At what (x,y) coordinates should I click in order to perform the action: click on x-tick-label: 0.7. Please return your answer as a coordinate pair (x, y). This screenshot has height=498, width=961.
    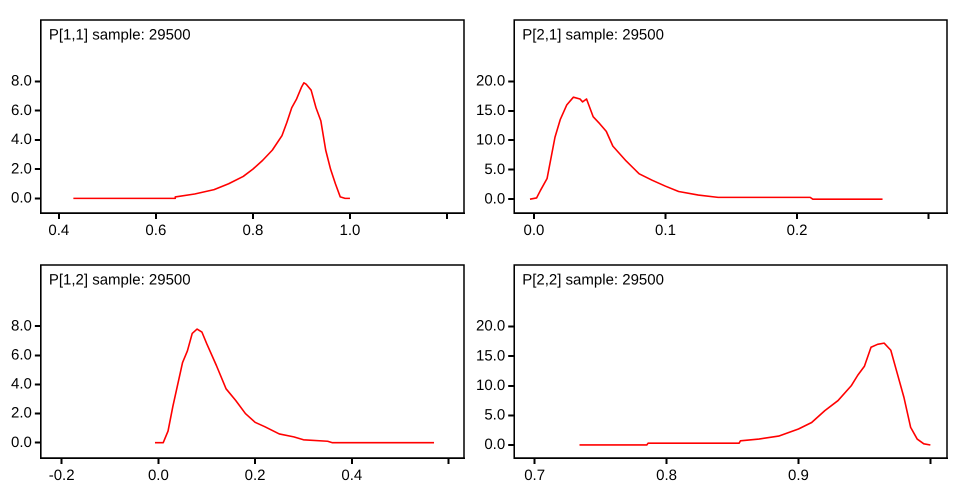
    Looking at the image, I should click on (535, 475).